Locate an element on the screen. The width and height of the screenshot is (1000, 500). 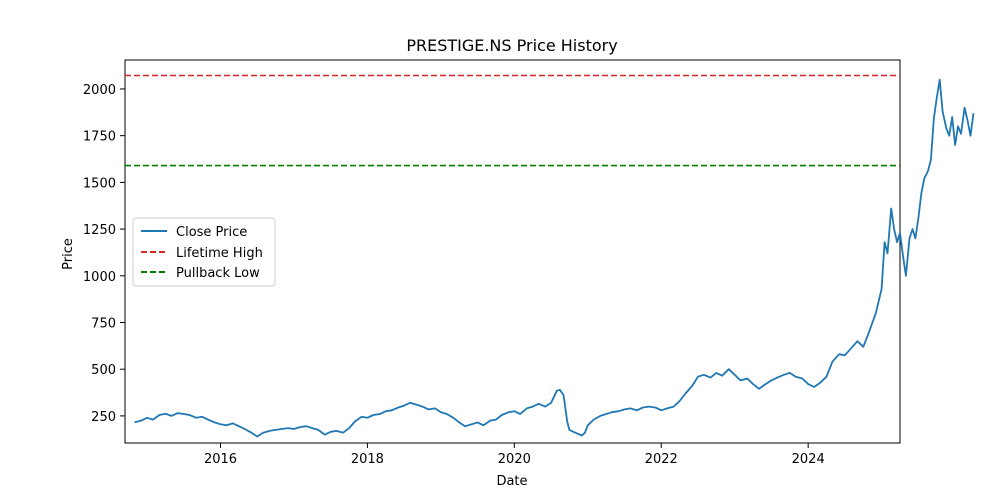
chart-title: PRESTIGE.NS Price History is located at coordinates (511, 45).